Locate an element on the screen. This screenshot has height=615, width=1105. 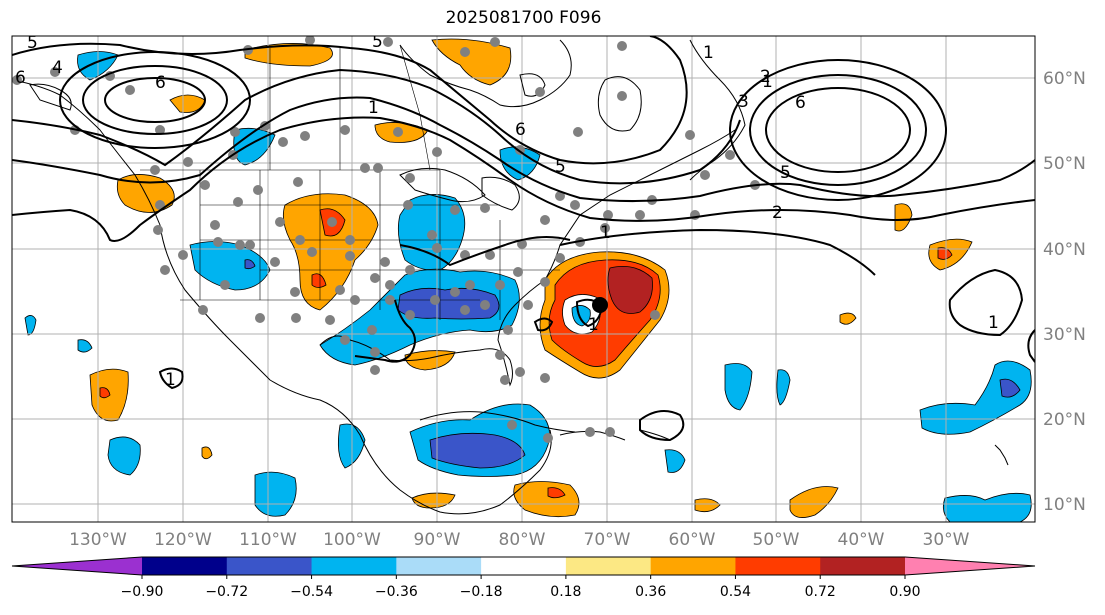
colorbar-tick-label: 0.18 is located at coordinates (565, 592).